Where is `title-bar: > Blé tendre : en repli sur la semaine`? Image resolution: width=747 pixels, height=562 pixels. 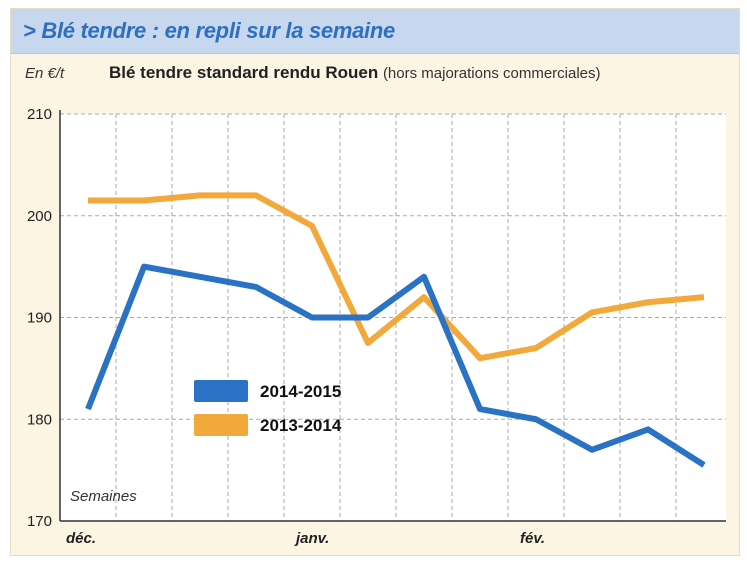 title-bar: > Blé tendre : en repli sur la semaine is located at coordinates (375, 31).